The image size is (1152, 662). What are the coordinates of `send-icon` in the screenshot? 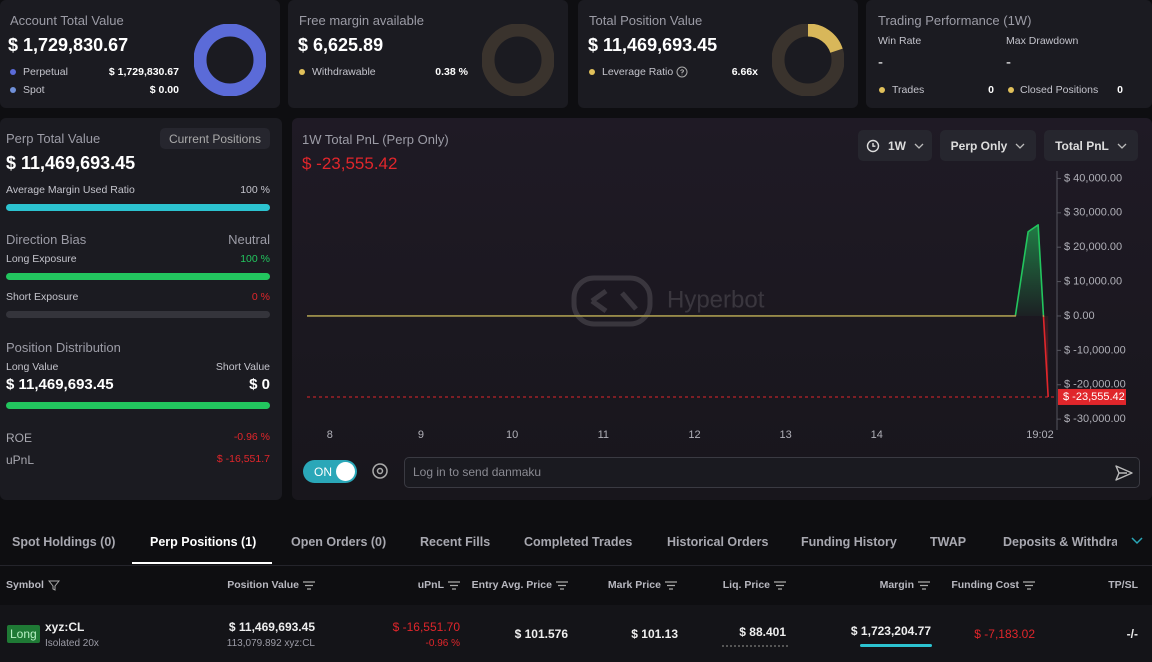 It's located at (1124, 473).